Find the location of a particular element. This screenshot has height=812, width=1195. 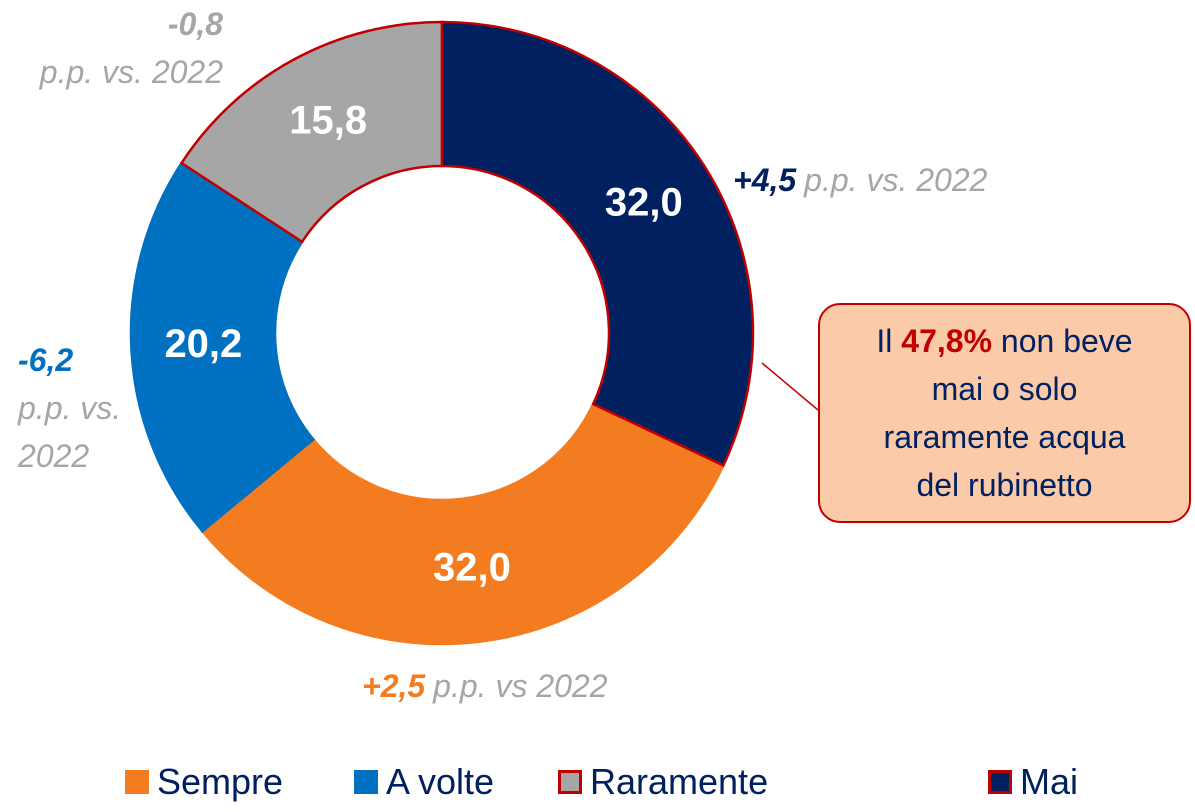

change-annotation: +2,5 p.p. vs 2022 is located at coordinates (485, 686).